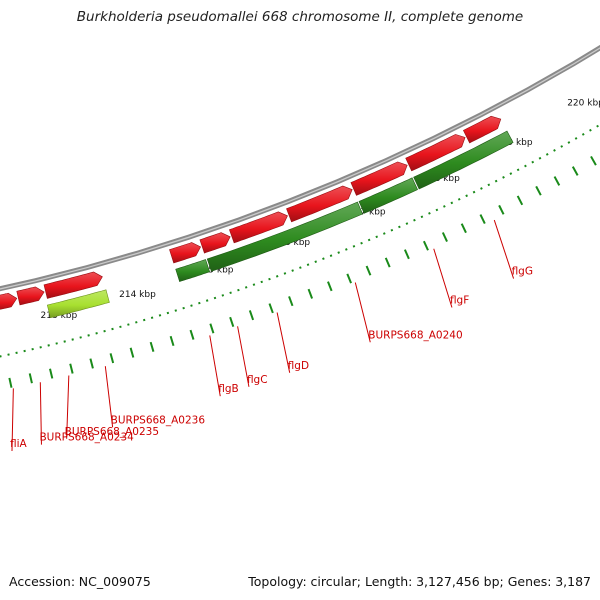 This screenshot has width=600, height=600. Describe the element at coordinates (112, 432) in the screenshot. I see `gene-label: BURPS668_A0235` at that location.